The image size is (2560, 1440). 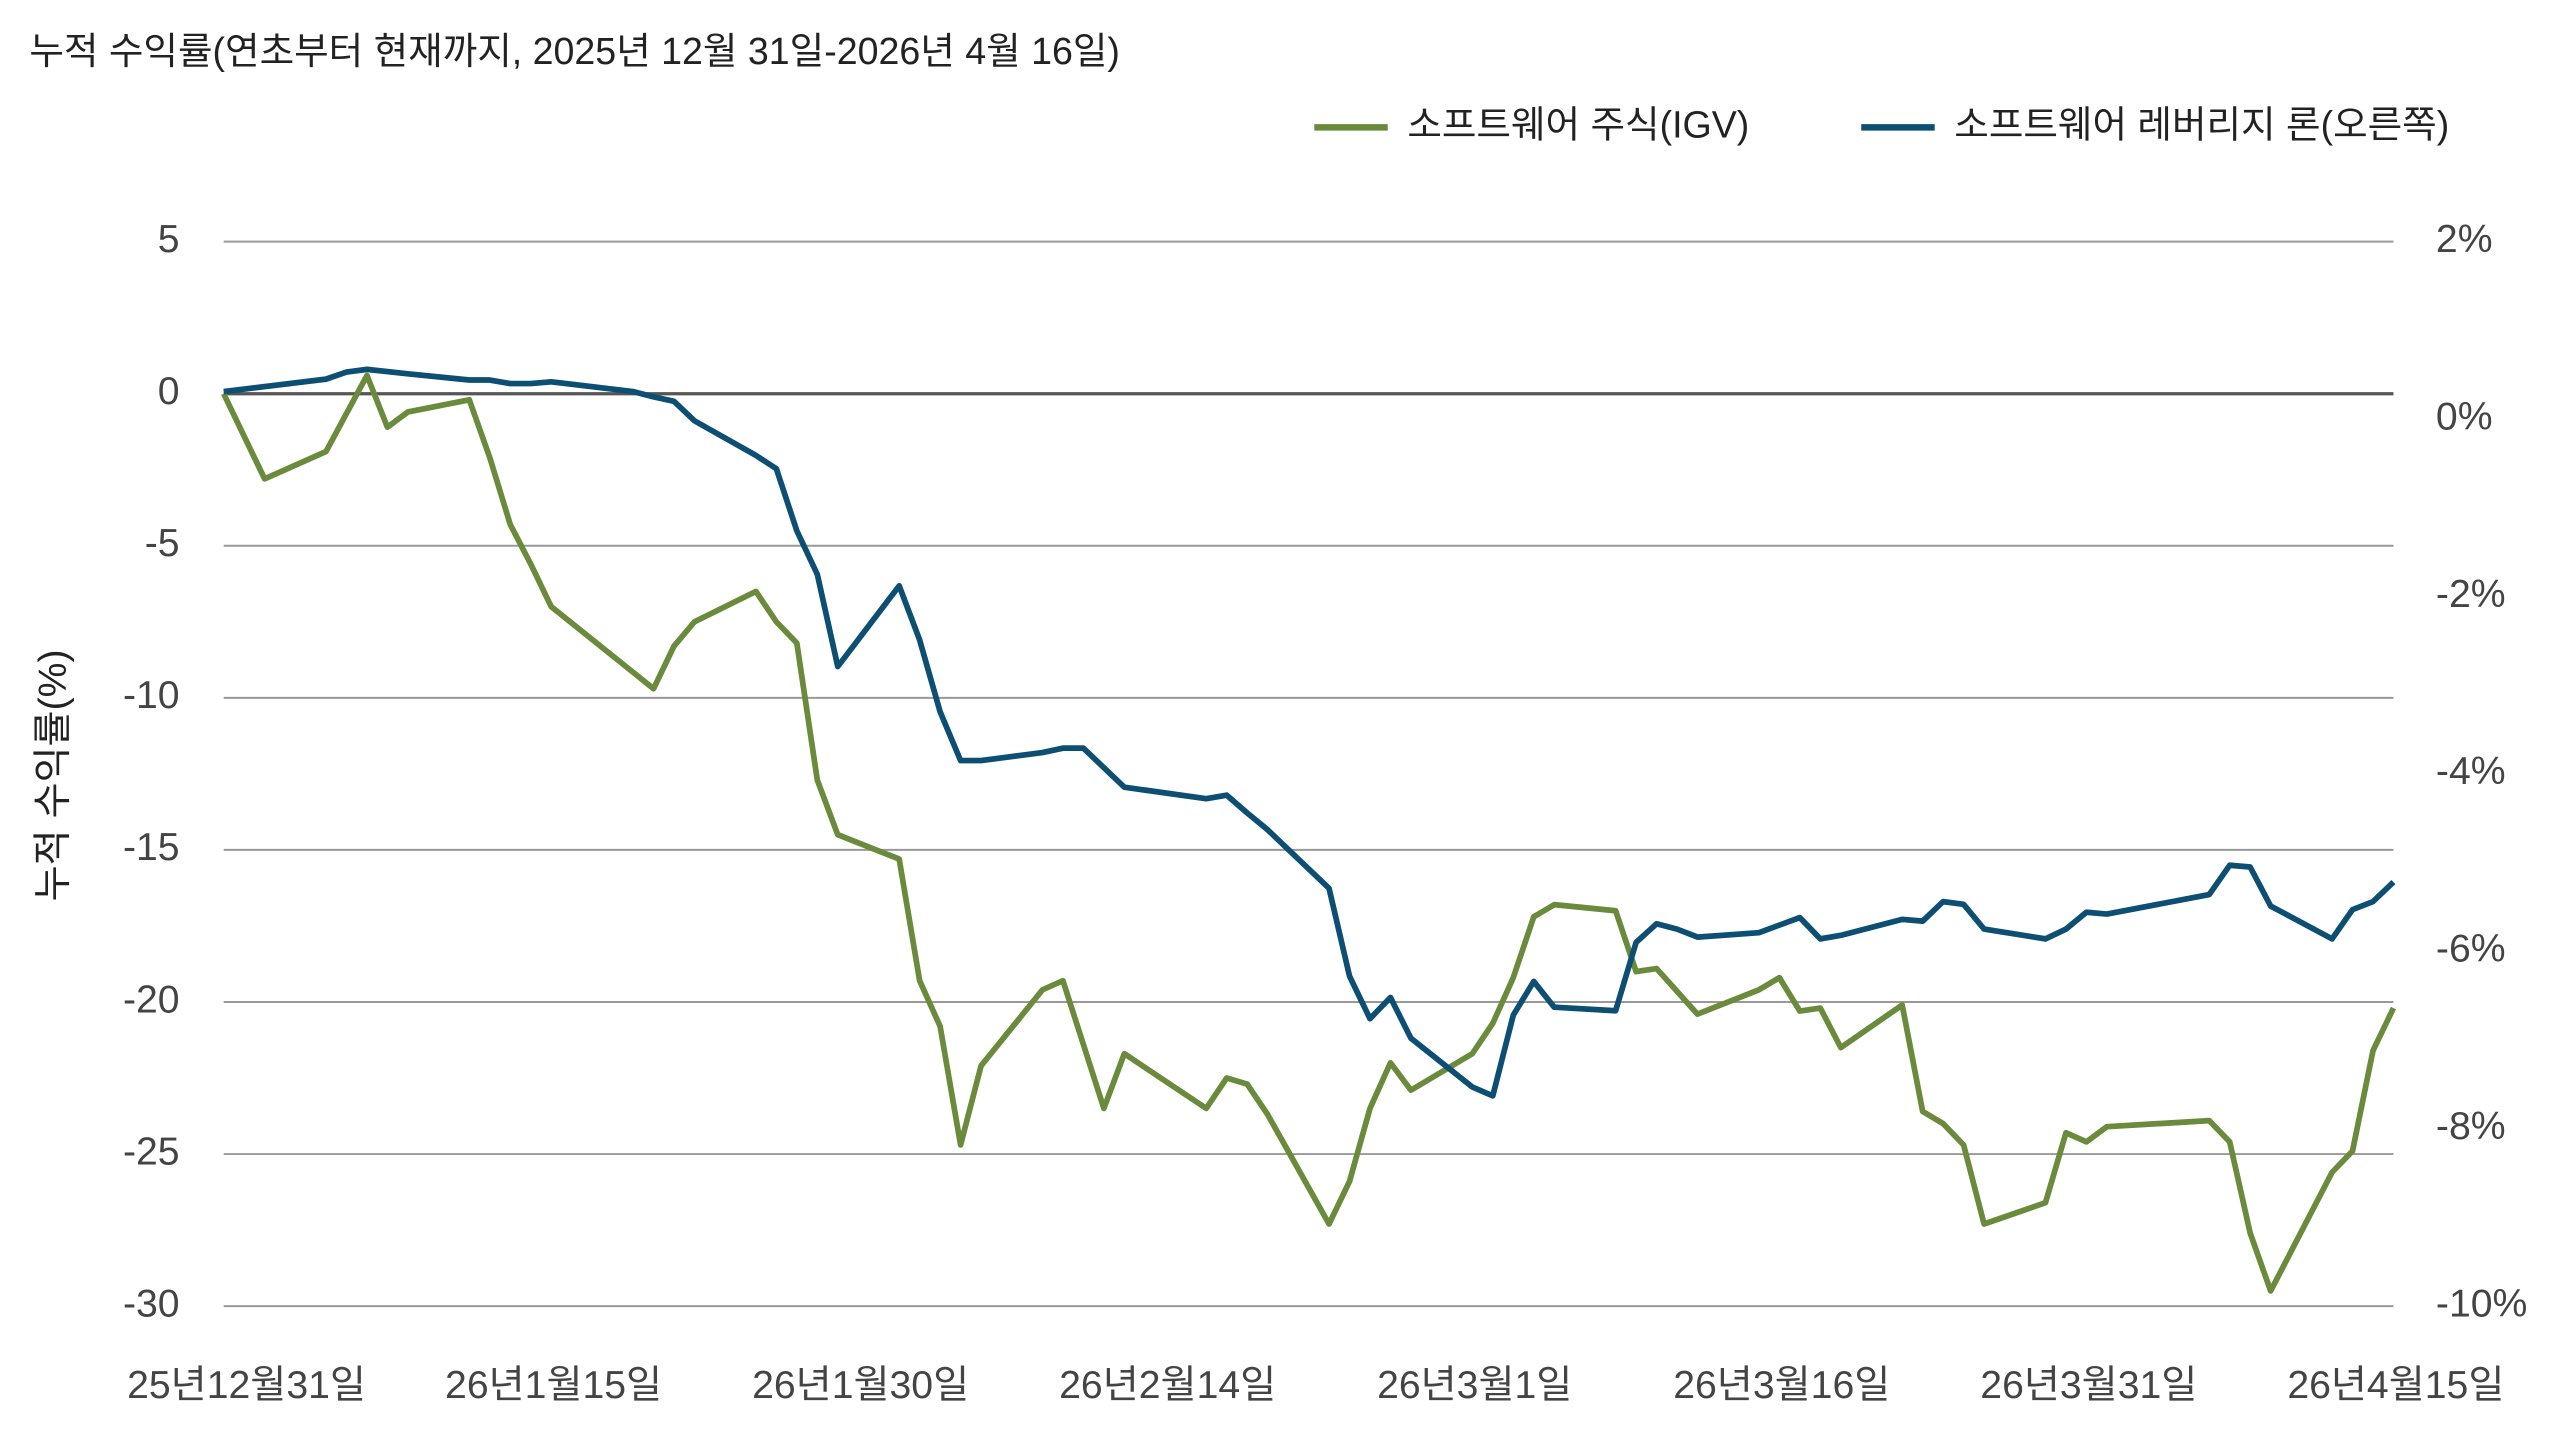 What do you see at coordinates (2201, 124) in the screenshot?
I see `legend-label: 소프트웨어 레버리지 론(오른쪽)` at bounding box center [2201, 124].